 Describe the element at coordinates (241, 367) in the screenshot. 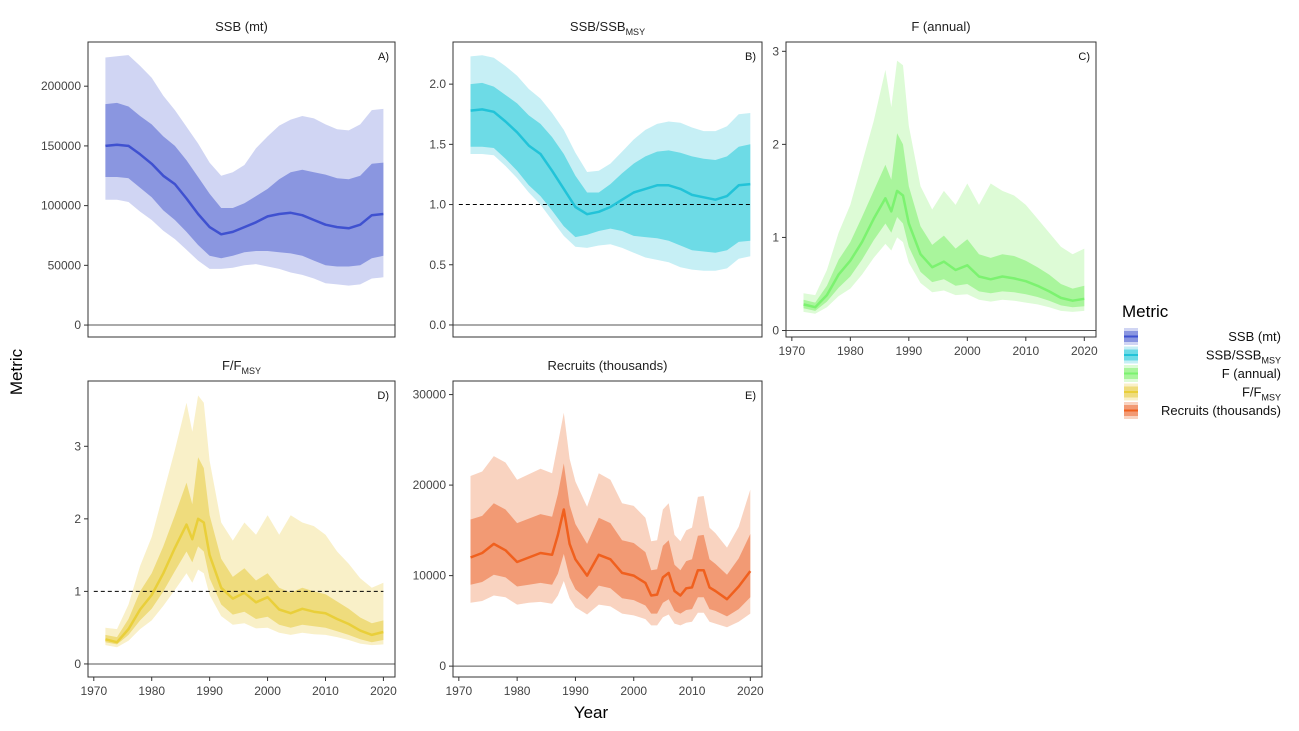

I see `panel-title: F/FMSY` at that location.